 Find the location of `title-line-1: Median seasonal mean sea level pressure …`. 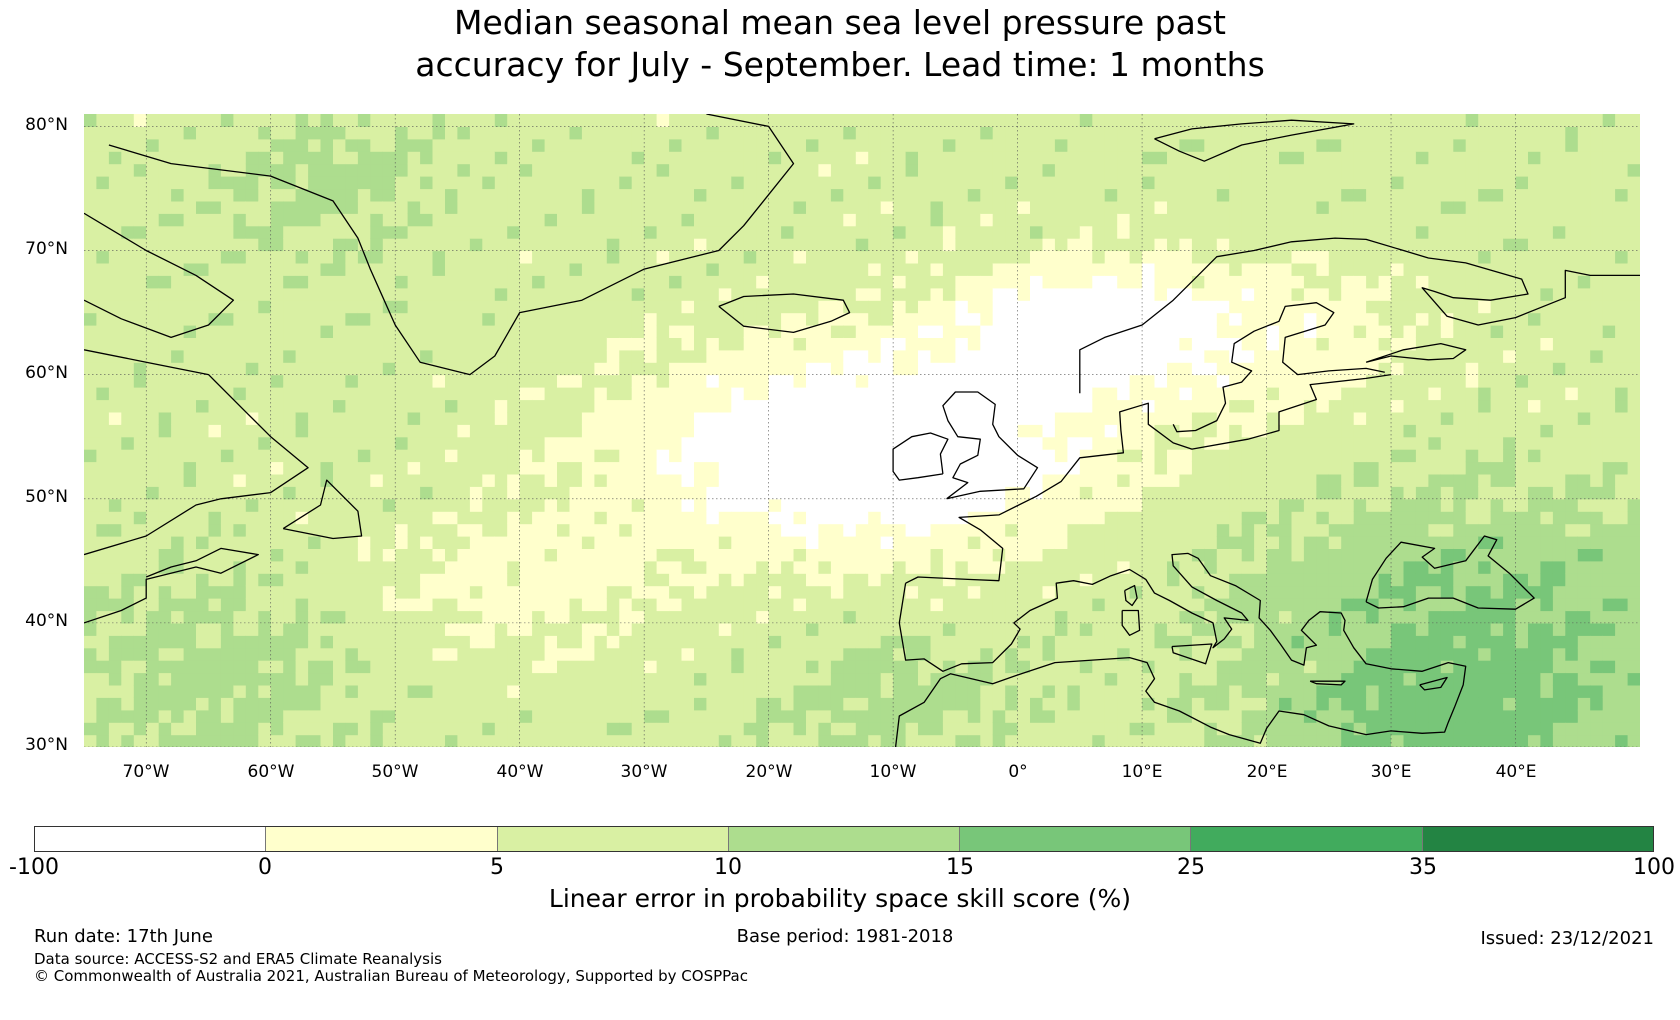

title-line-1: Median seasonal mean sea level pressure … is located at coordinates (840, 22).